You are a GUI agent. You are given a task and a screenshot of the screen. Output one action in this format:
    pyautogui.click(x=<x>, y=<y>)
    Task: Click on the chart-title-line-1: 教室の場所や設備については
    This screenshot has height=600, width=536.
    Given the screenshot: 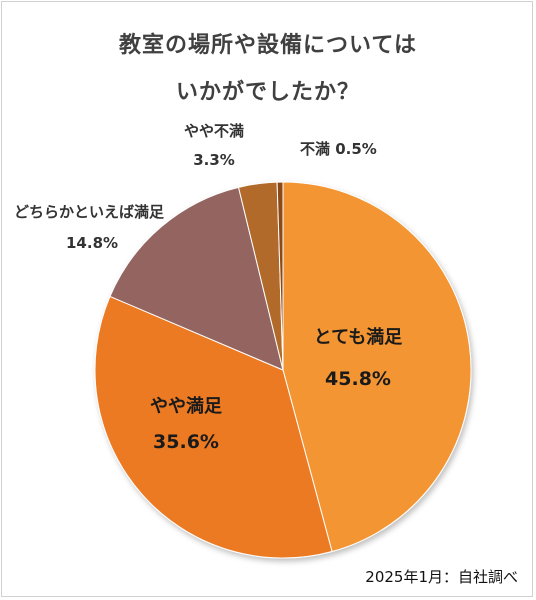 What is the action you would take?
    pyautogui.click(x=268, y=45)
    